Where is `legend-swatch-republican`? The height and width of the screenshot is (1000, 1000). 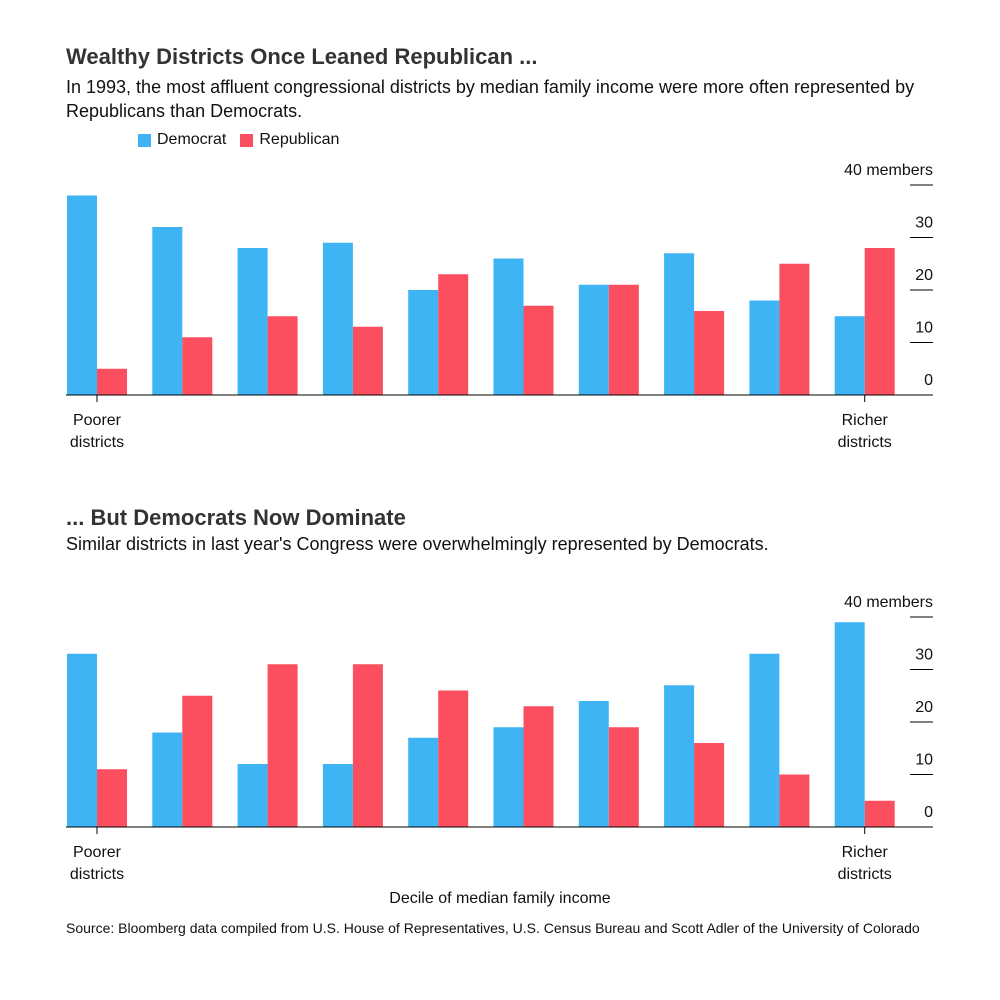
legend-swatch-republican is located at coordinates (247, 140).